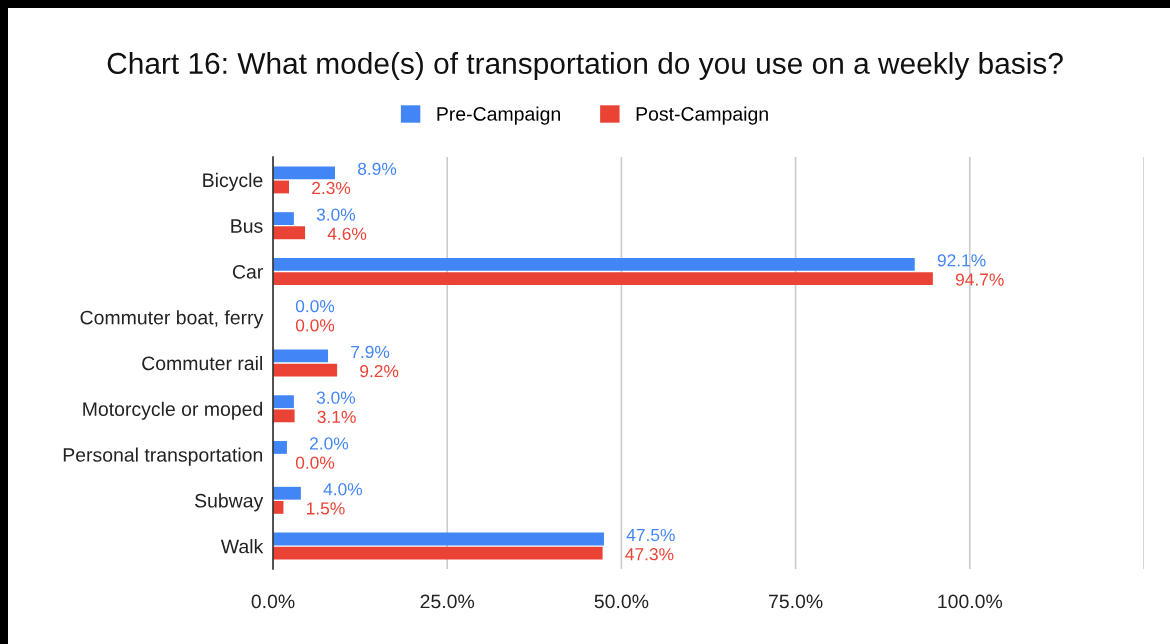  Describe the element at coordinates (796, 601) in the screenshot. I see `x-tick-label: 75.0%` at that location.